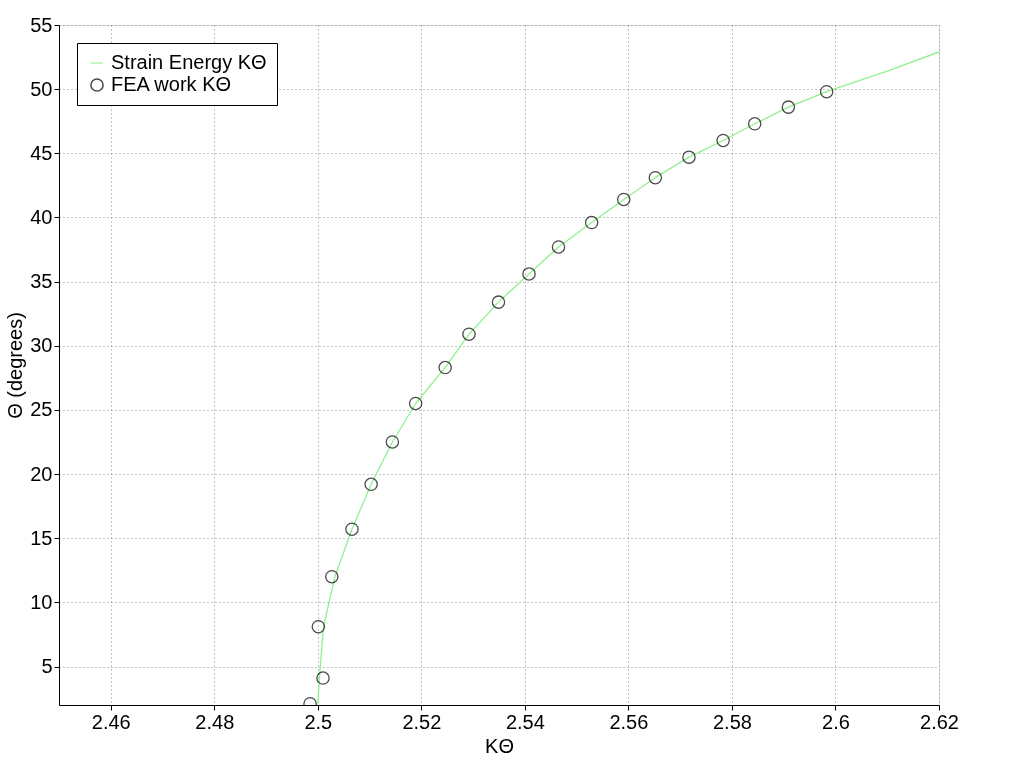 Image resolution: width=1018 pixels, height=771 pixels. Describe the element at coordinates (41, 24) in the screenshot. I see `y-tick-label: 55` at that location.